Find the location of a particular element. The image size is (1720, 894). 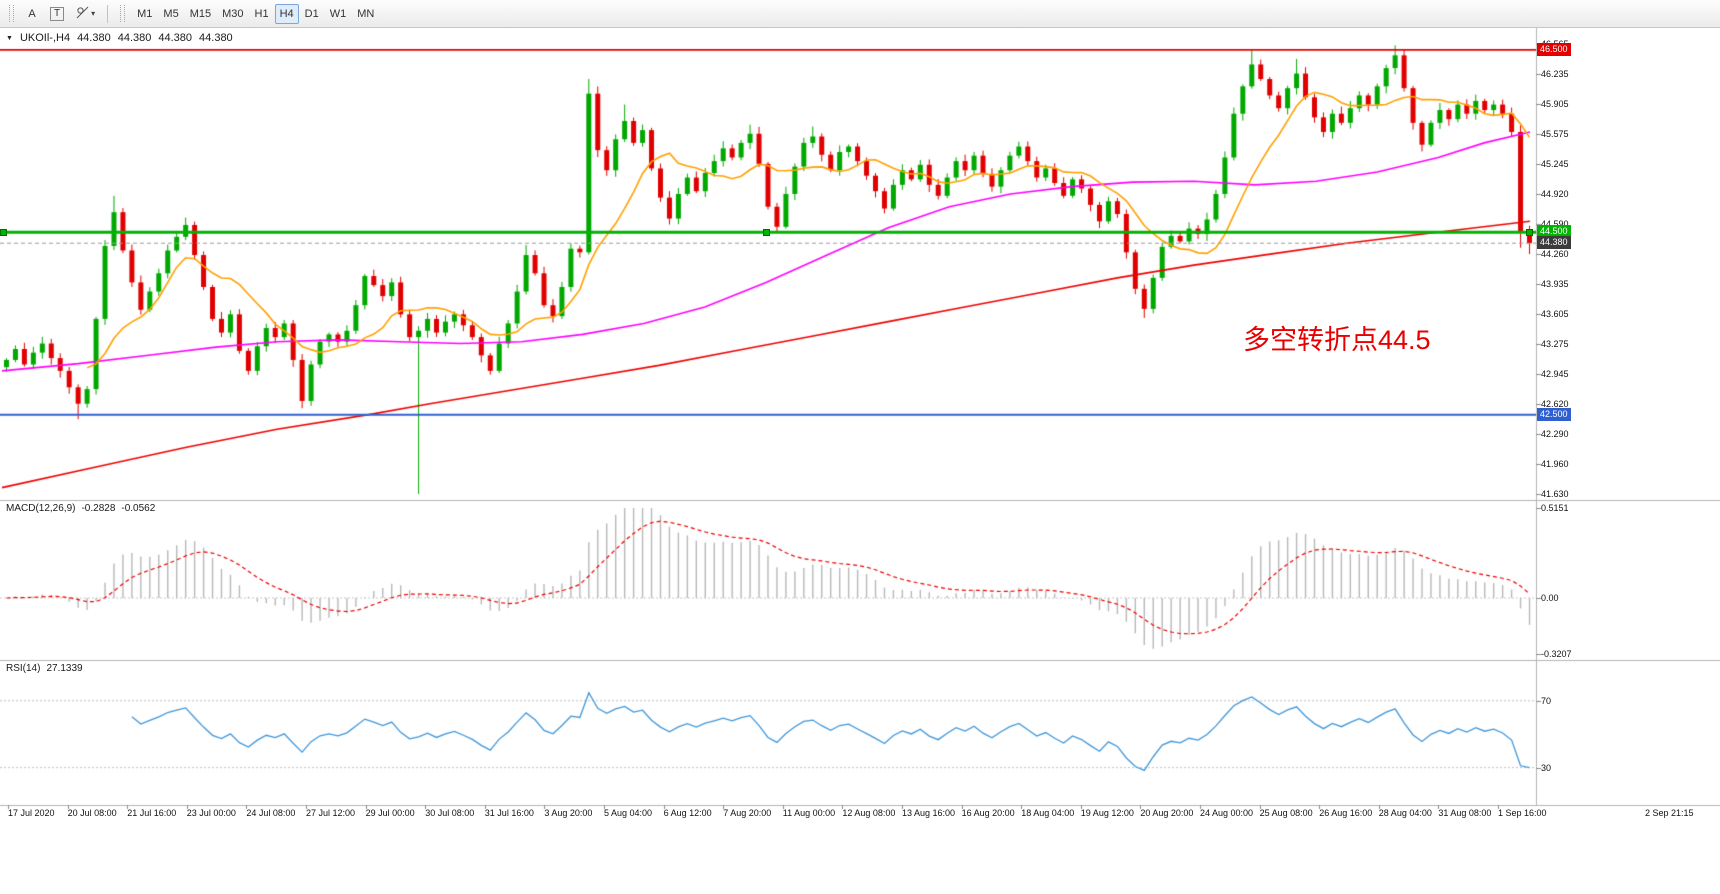

time-label: 28 Aug 04:00 is located at coordinates (1405, 813).